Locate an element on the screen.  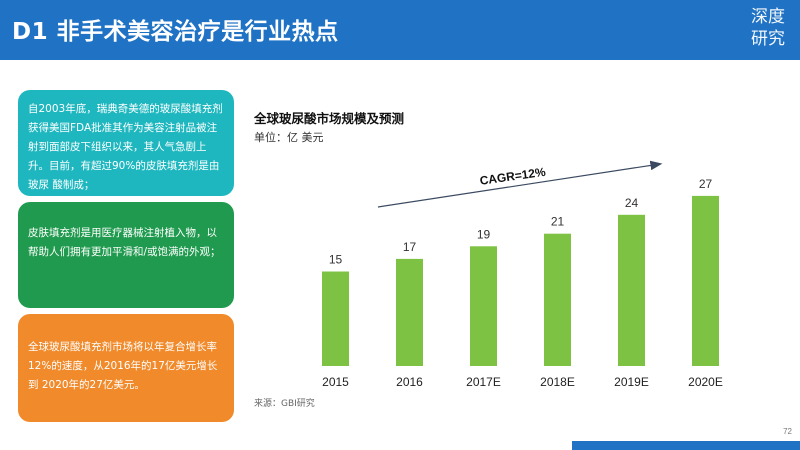
data-label-2020E: 27 is located at coordinates (706, 184).